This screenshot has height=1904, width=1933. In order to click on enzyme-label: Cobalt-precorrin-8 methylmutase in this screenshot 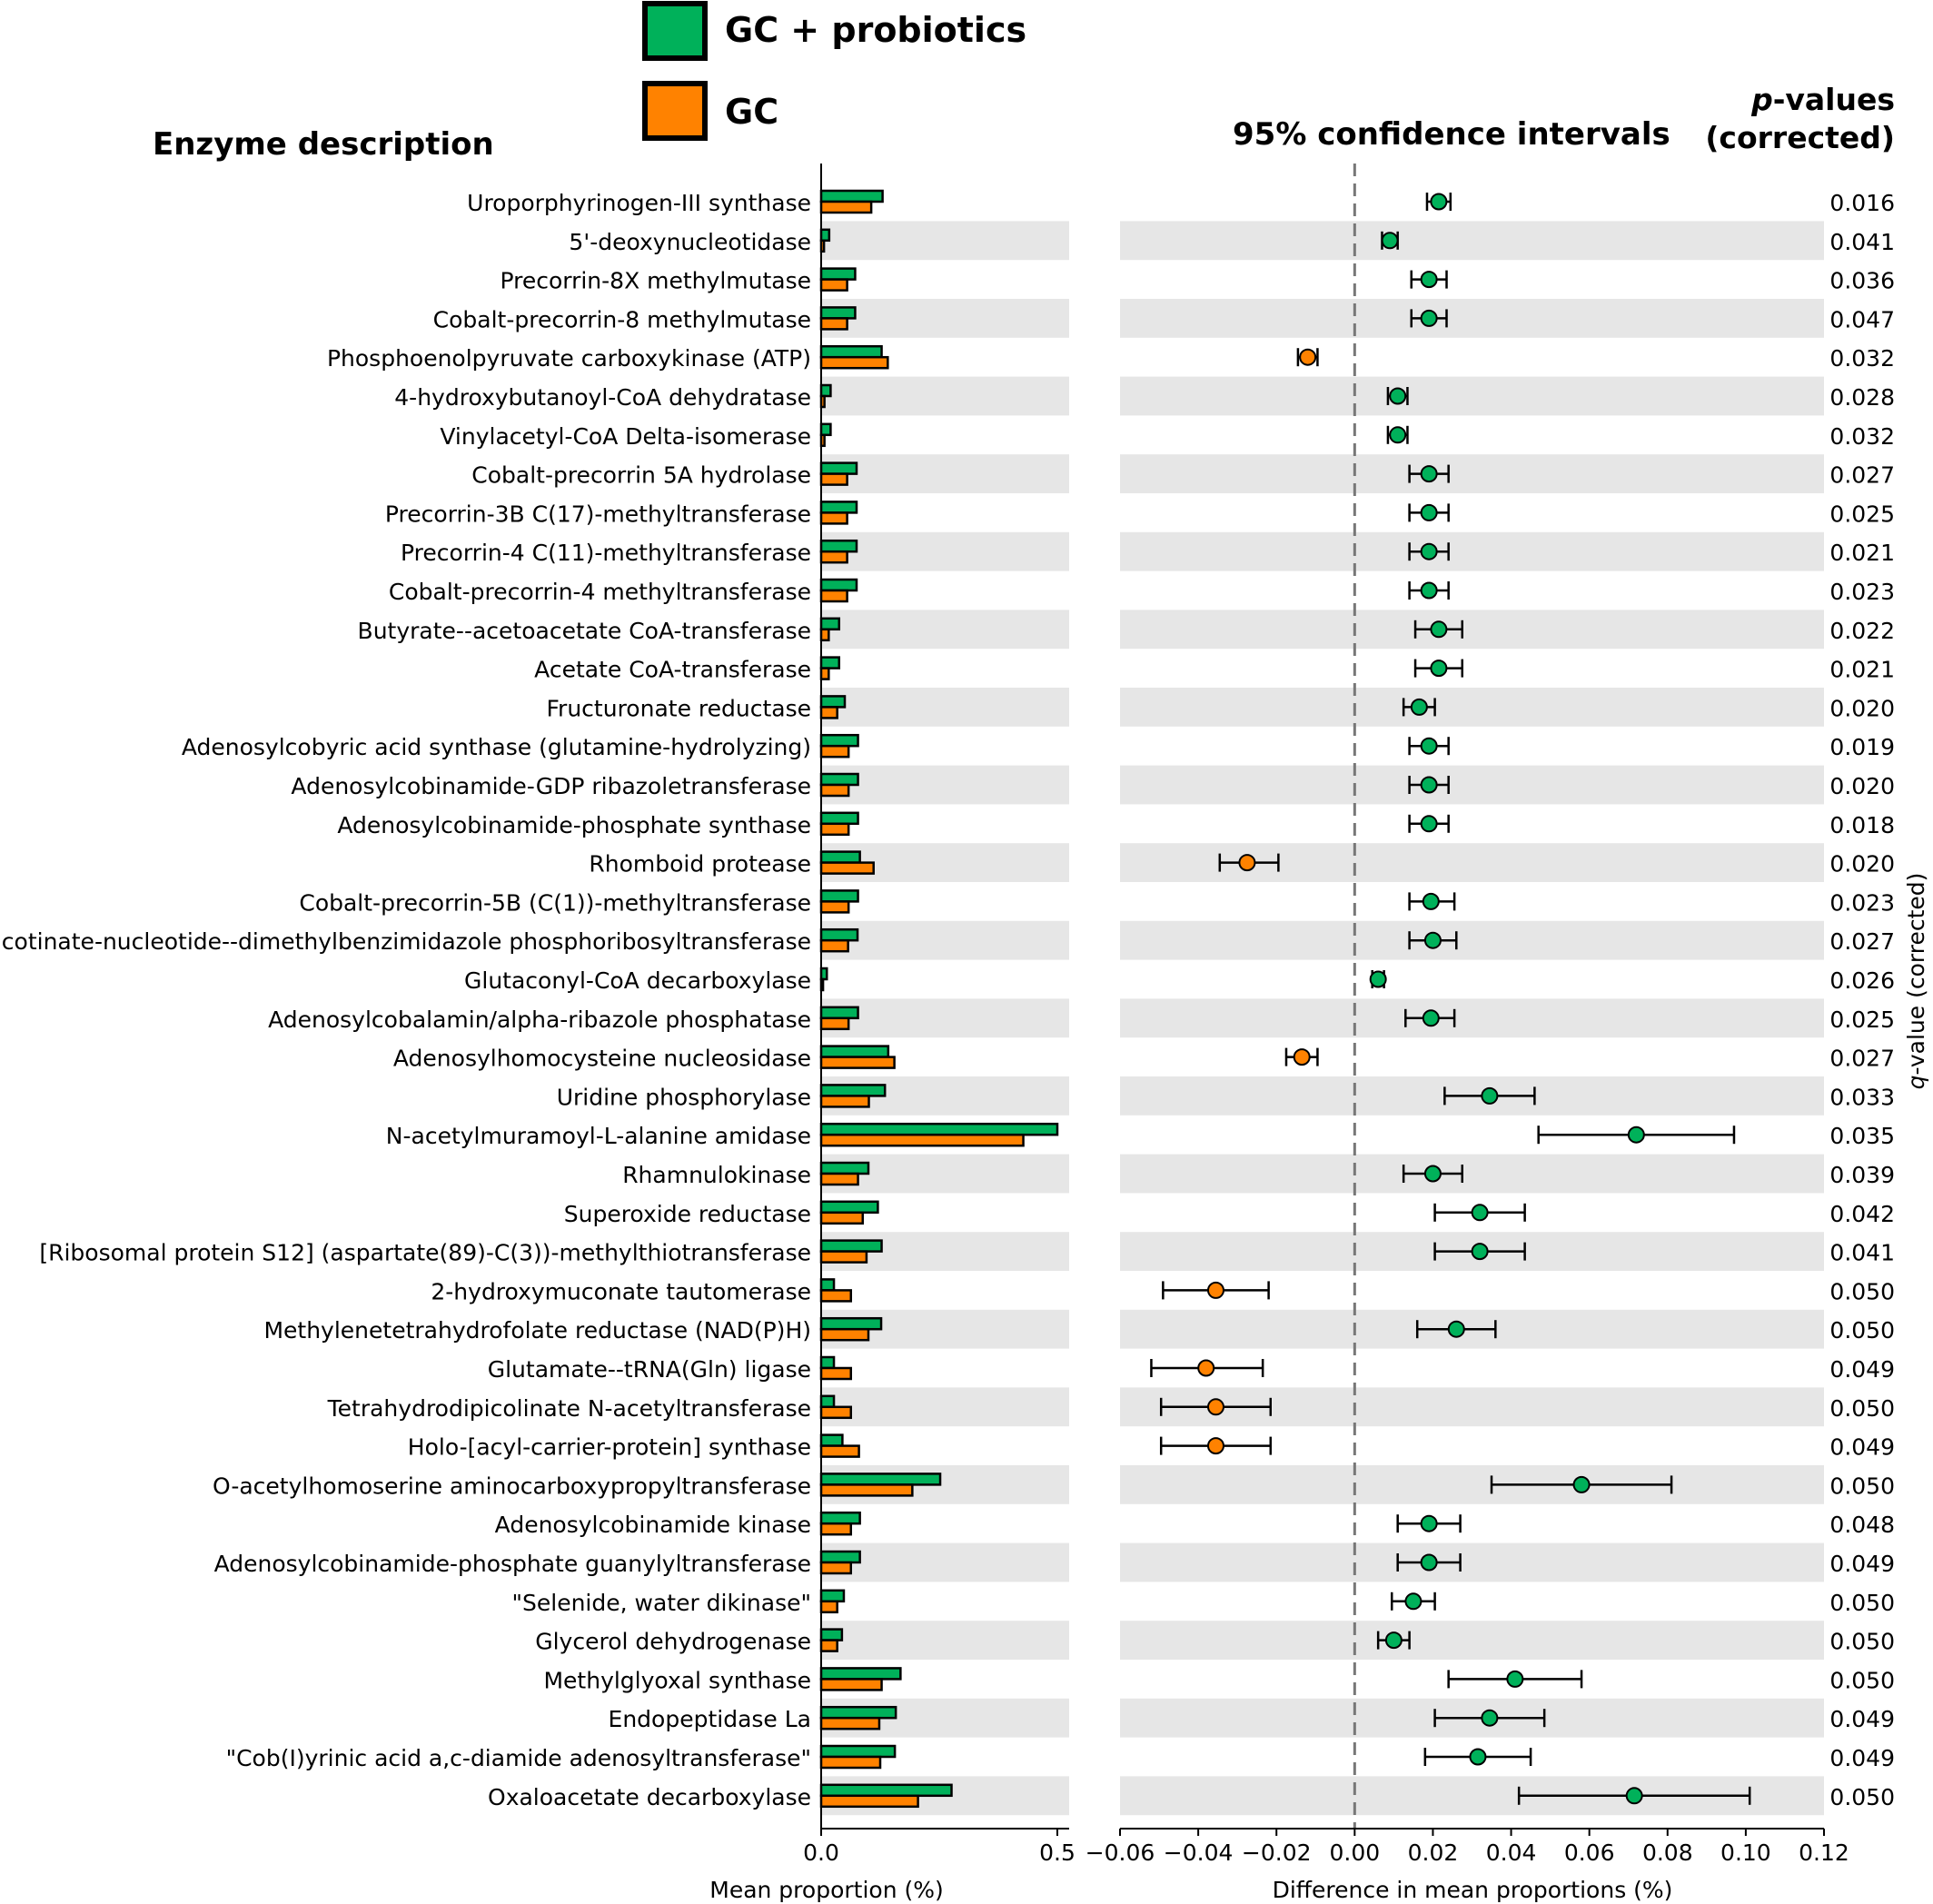, I will do `click(622, 319)`.